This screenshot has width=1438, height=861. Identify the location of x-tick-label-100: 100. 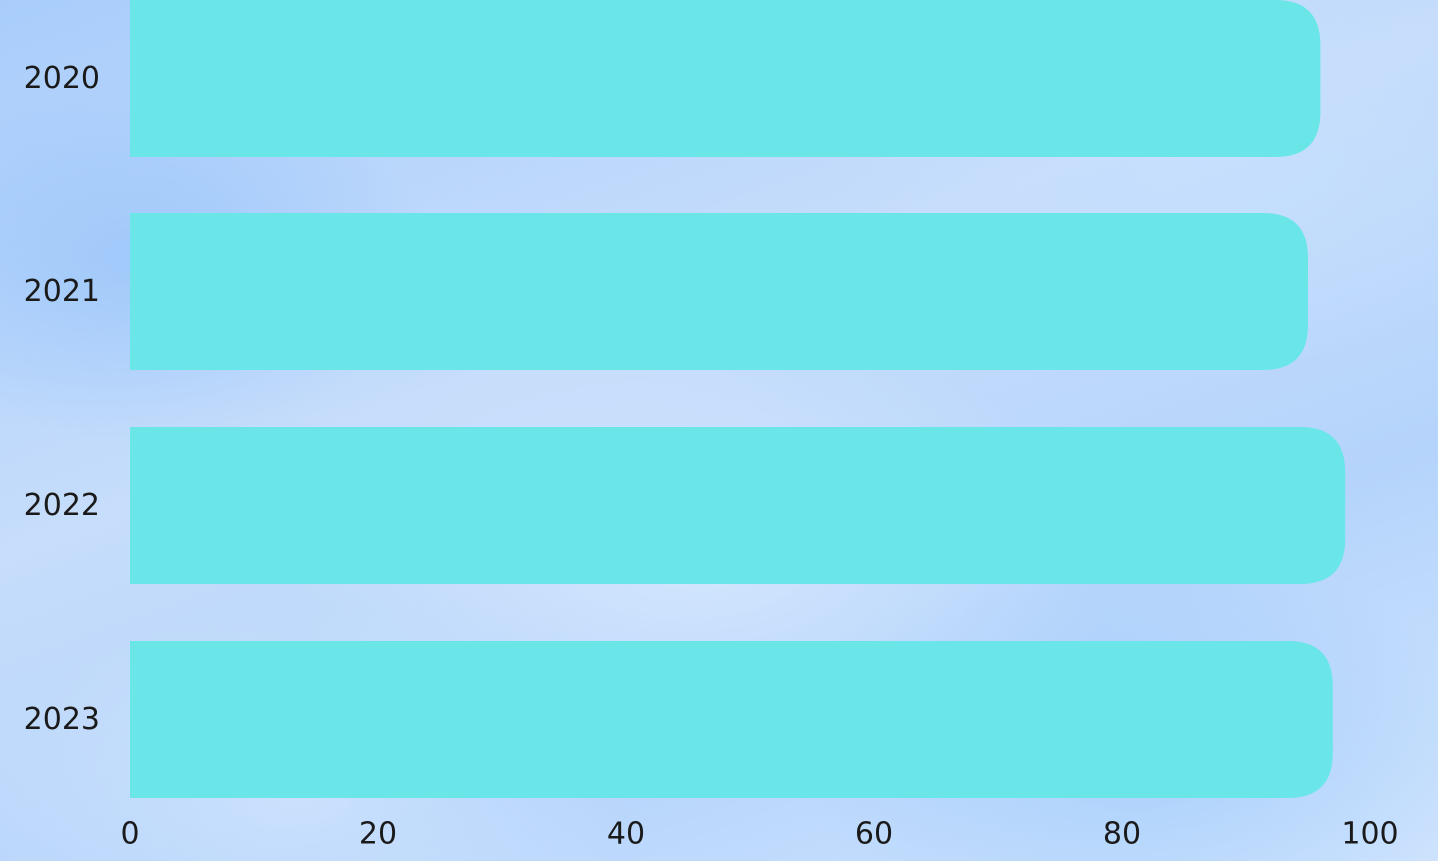
(1369, 834).